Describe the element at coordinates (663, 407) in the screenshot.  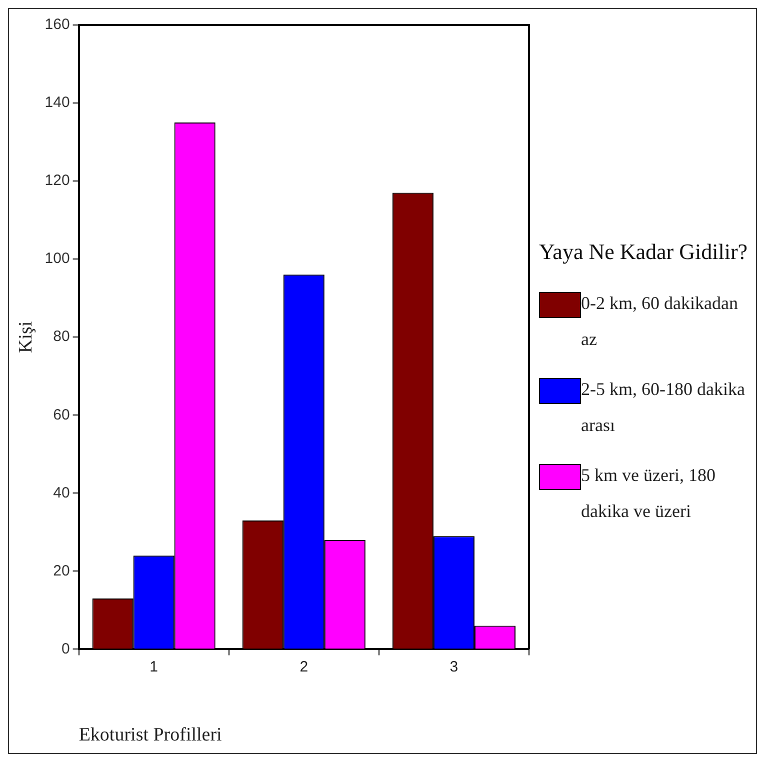
I see `legend-label: 2-5 km, 60-180 dakika arası` at that location.